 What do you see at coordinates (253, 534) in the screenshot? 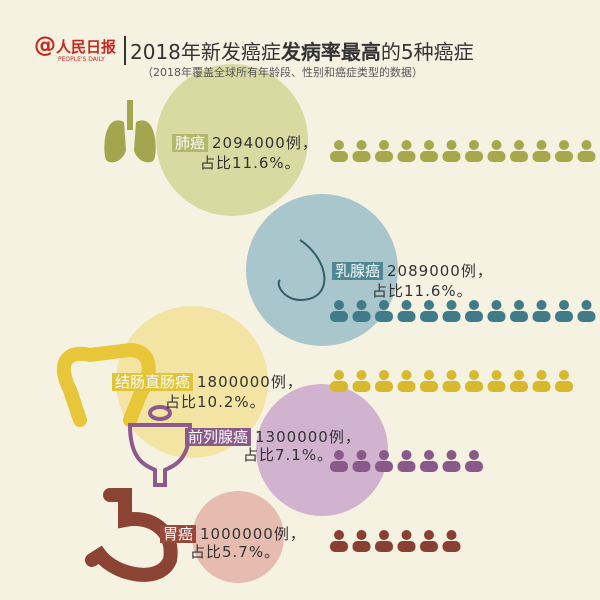
I see `case-count: 1000000例，` at bounding box center [253, 534].